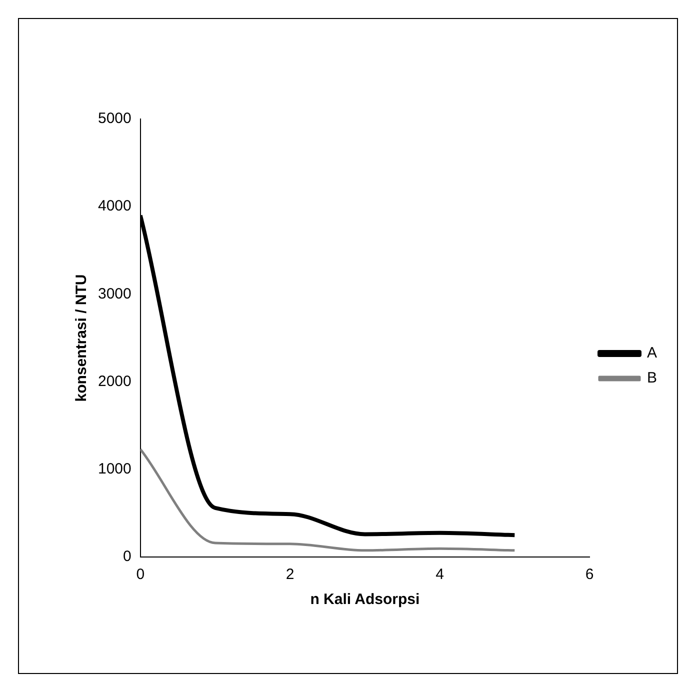  Describe the element at coordinates (115, 206) in the screenshot. I see `y-tick-label: 4000` at that location.